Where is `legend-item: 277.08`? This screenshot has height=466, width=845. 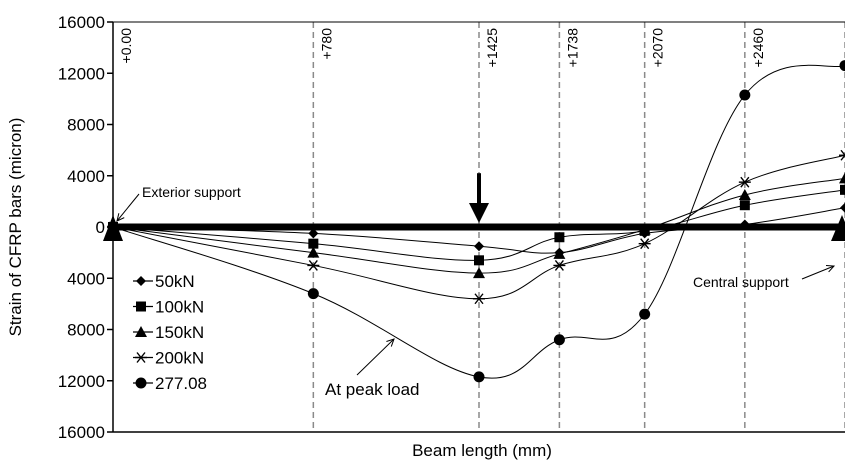 legend-item: 277.08 is located at coordinates (170, 383).